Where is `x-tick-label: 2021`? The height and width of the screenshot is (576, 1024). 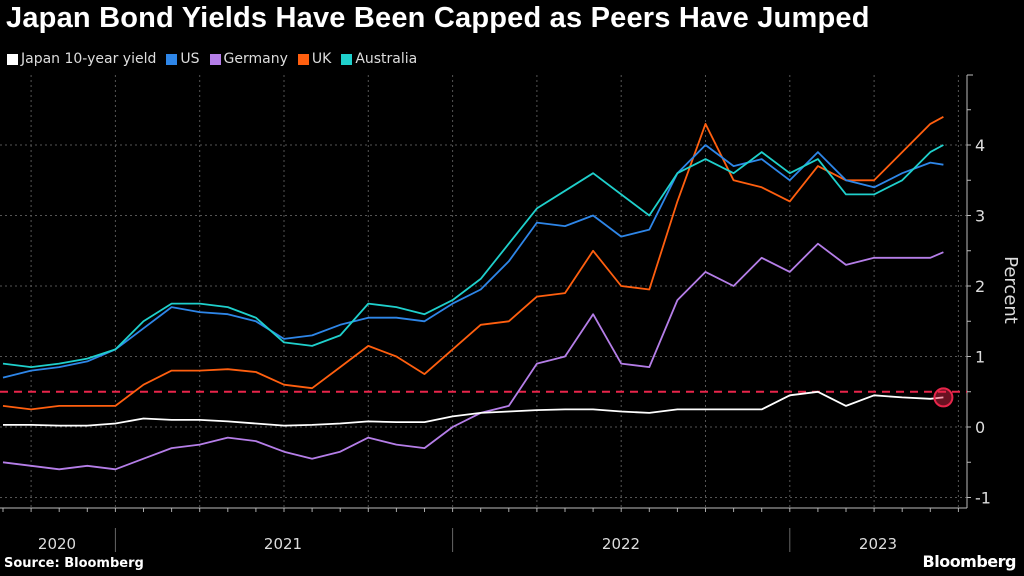 x-tick-label: 2021 is located at coordinates (283, 544).